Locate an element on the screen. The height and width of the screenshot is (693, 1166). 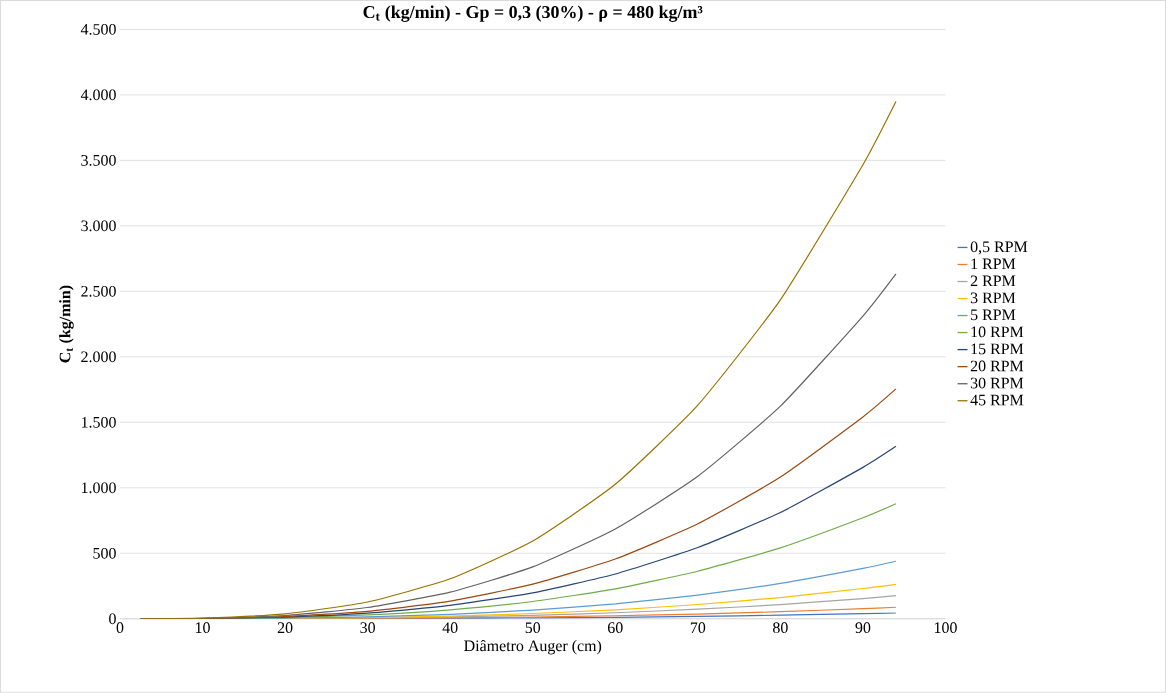
y-tick-label: 4.500 is located at coordinates (98, 29).